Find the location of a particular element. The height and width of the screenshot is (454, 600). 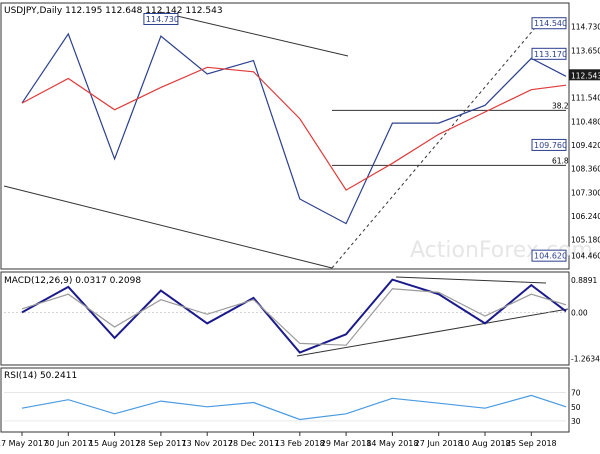

x-tick-label: 13 Nov 2017 is located at coordinates (207, 443).